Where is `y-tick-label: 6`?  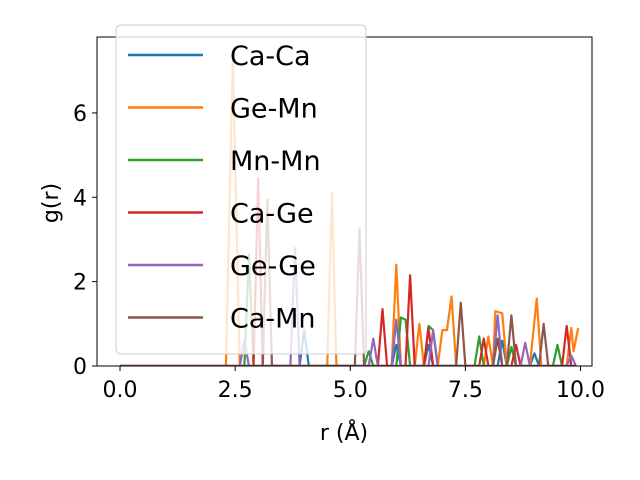 y-tick-label: 6 is located at coordinates (80, 114).